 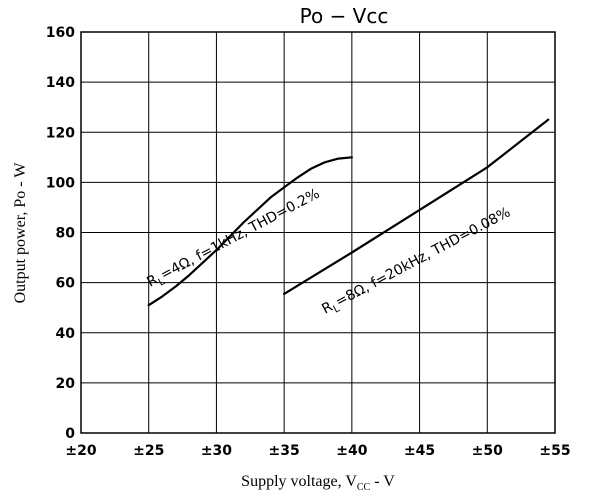 I want to click on chart-title: Po − Vcc, so click(x=344, y=16).